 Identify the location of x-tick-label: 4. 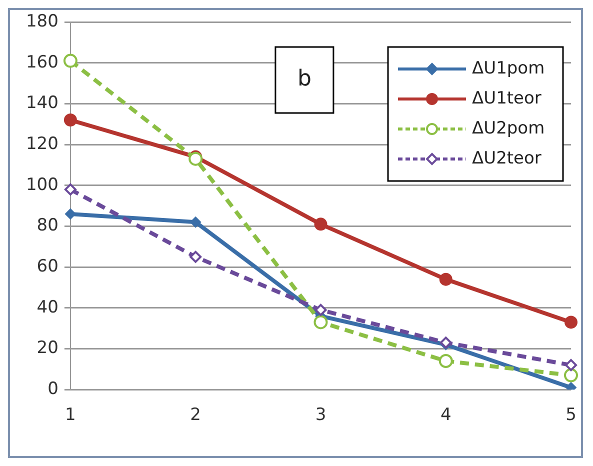
(446, 415).